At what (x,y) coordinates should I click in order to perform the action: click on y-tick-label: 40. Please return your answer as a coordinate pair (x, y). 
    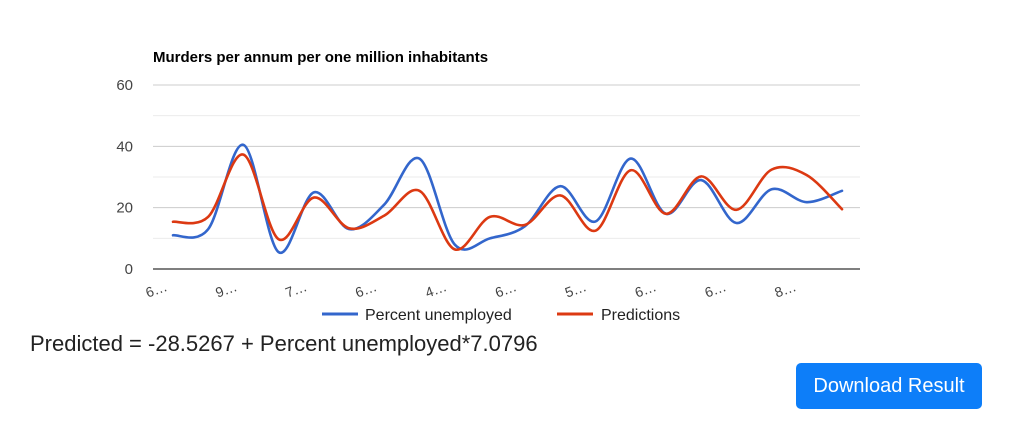
    Looking at the image, I should click on (124, 146).